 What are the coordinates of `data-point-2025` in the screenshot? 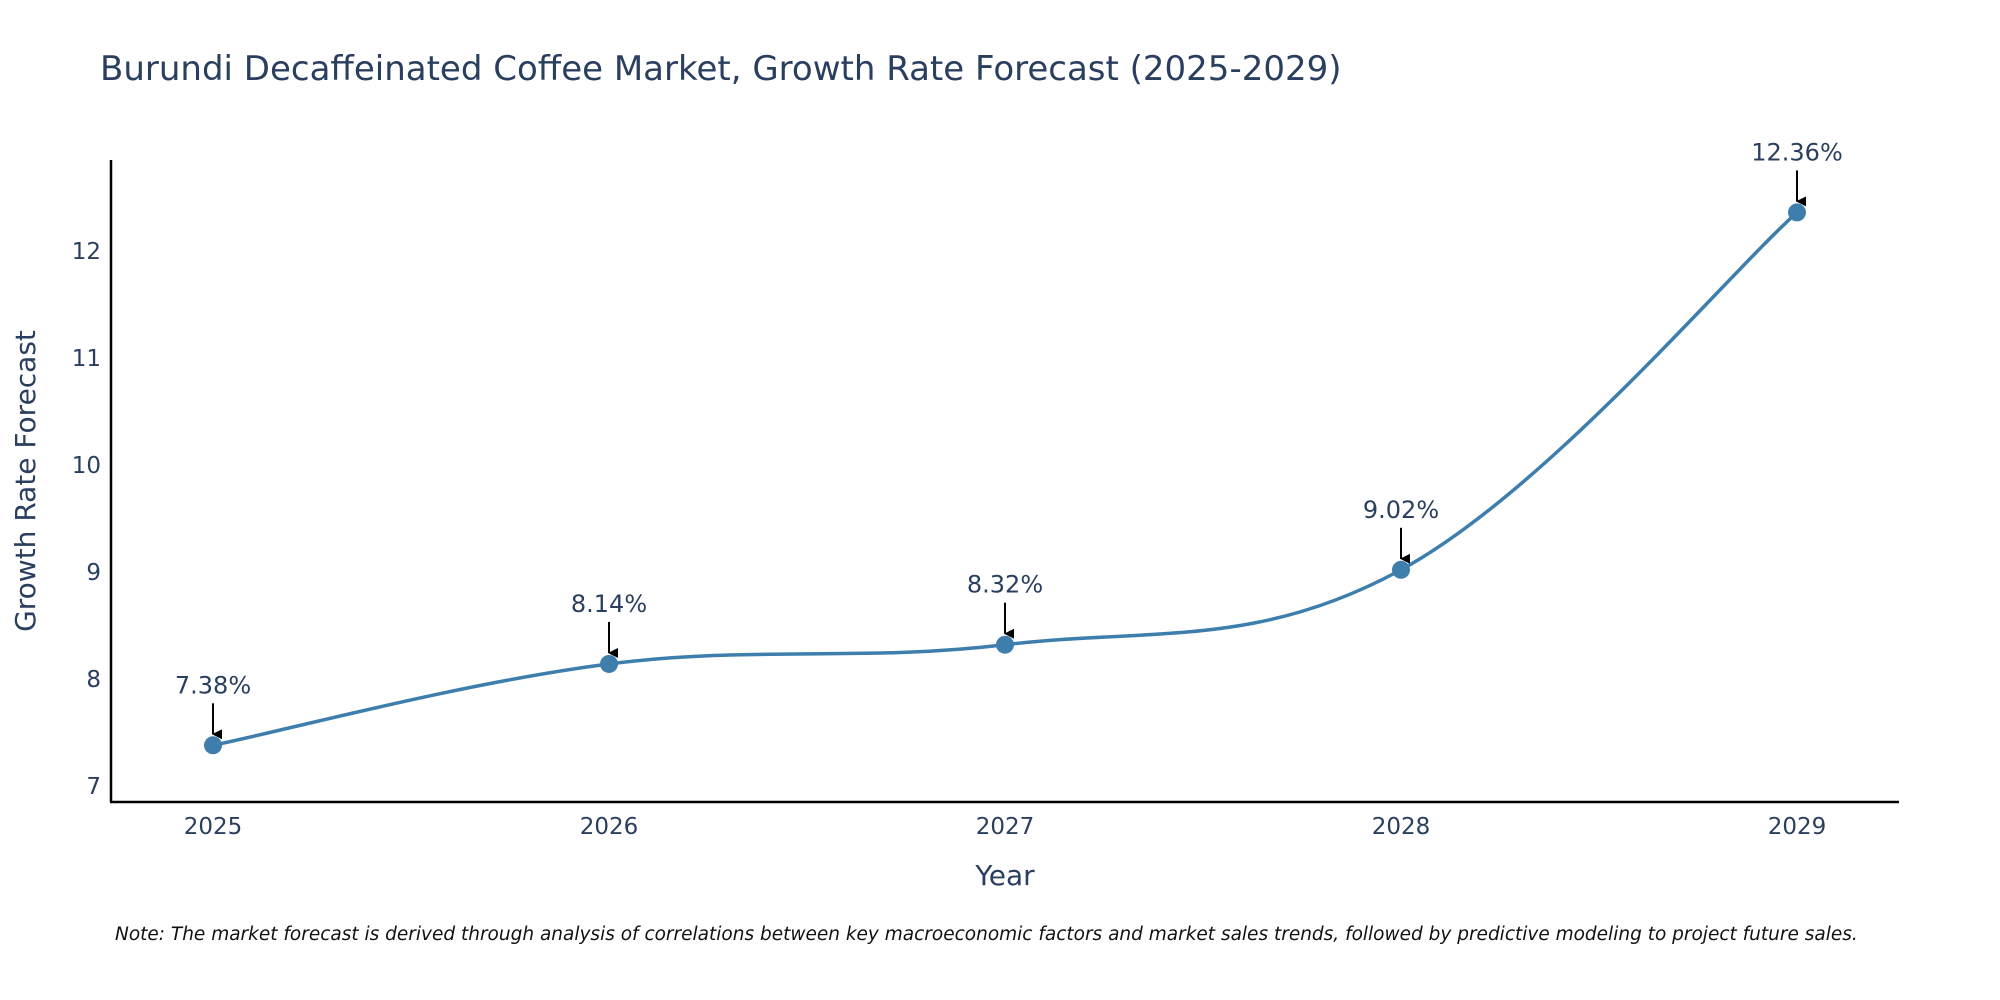 It's located at (213, 745).